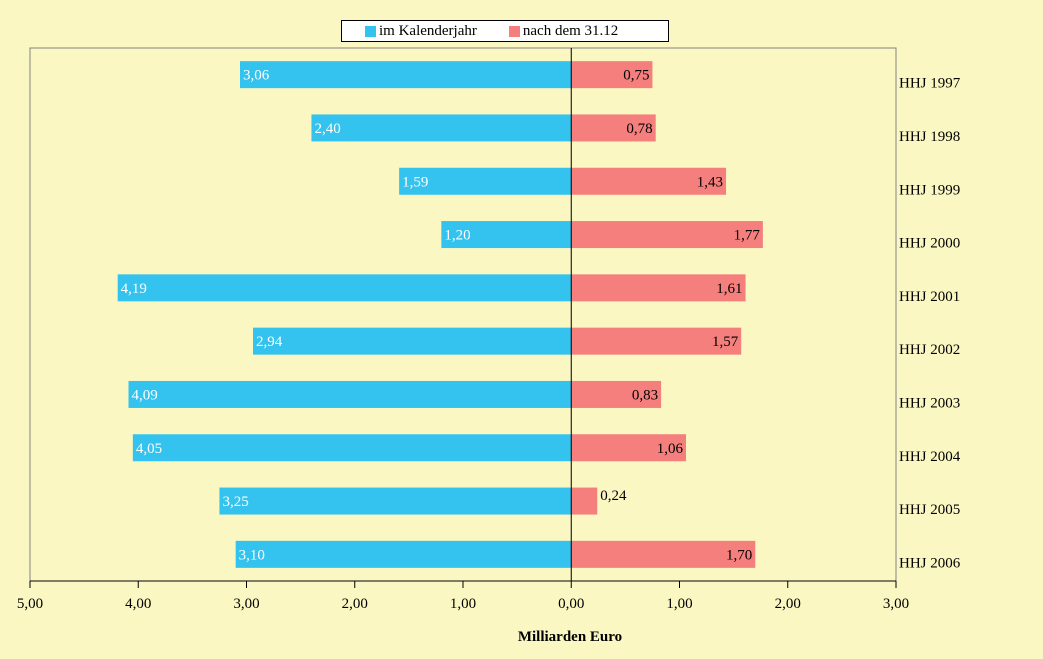  I want to click on category-label: HHJ 2003, so click(929, 403).